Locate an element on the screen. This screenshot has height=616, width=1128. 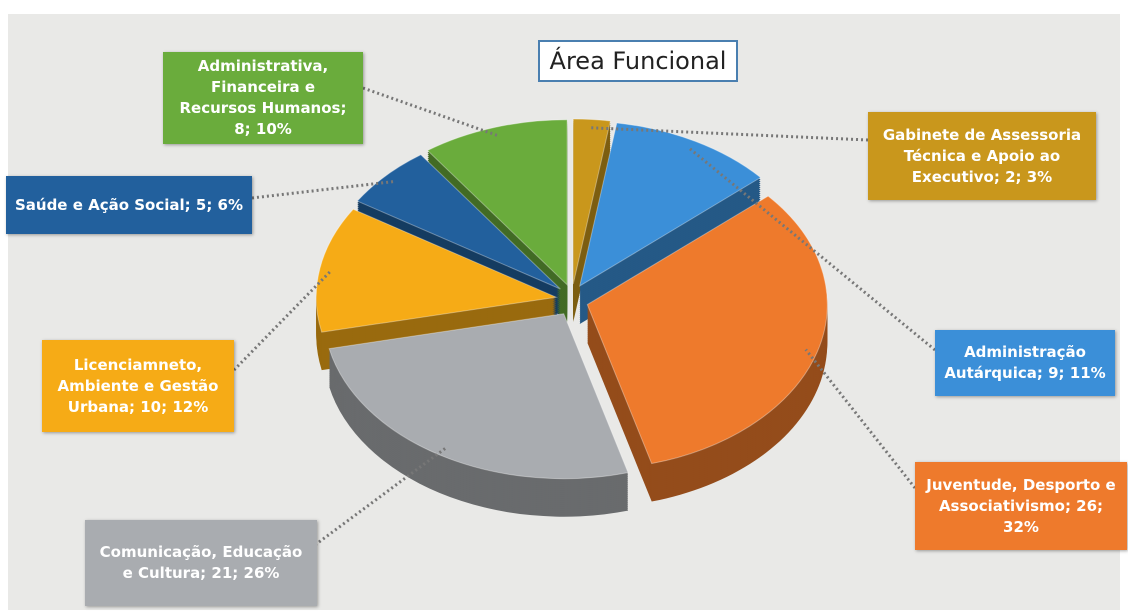
data-label: Administração Autárquica; 9; 11% is located at coordinates (1025, 363).